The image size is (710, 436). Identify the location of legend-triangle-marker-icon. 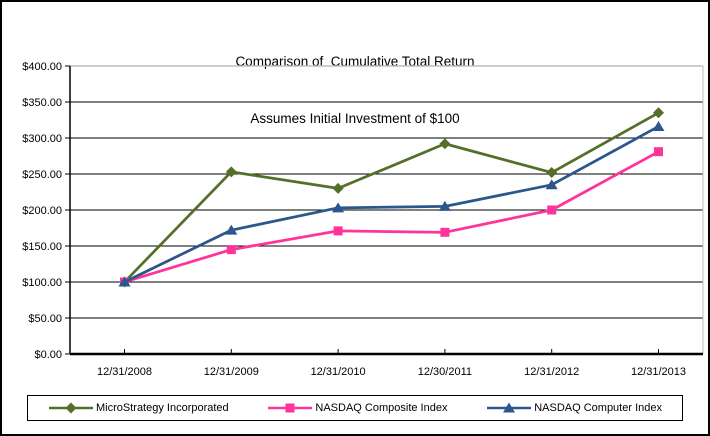
(509, 407).